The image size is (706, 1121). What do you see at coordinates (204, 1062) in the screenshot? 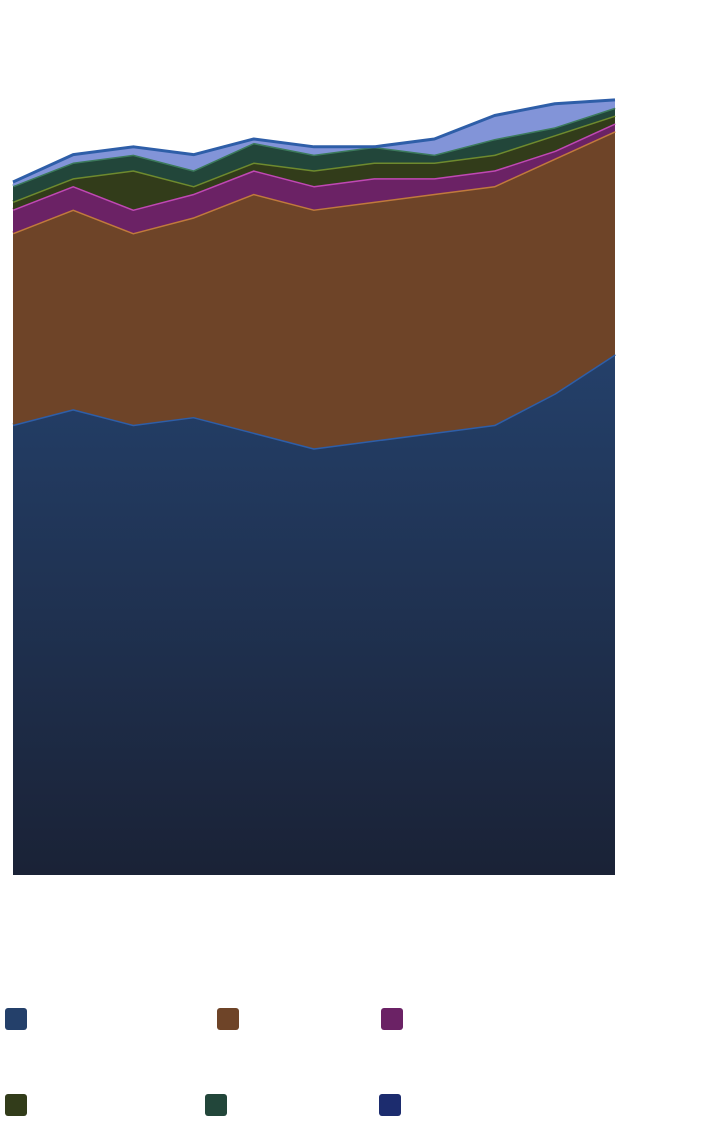
I see `legend` at bounding box center [204, 1062].